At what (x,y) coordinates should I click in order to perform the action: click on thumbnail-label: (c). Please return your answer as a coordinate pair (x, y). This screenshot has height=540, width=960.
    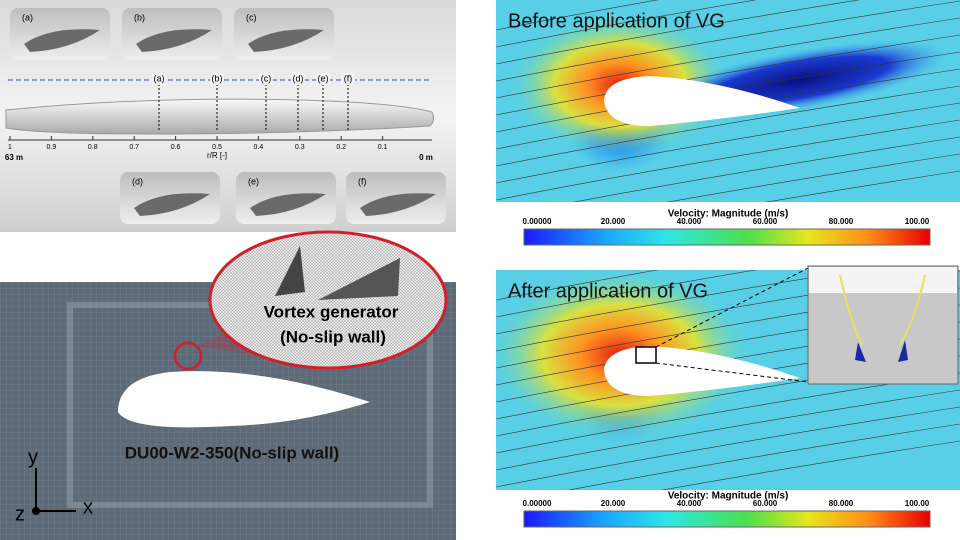
    Looking at the image, I should click on (251, 17).